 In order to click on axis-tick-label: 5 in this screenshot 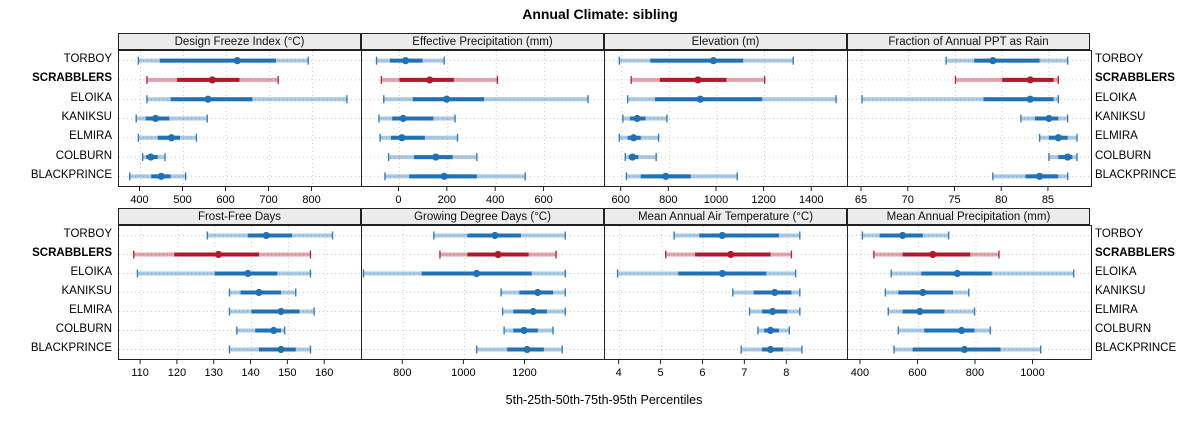, I will do `click(660, 373)`.